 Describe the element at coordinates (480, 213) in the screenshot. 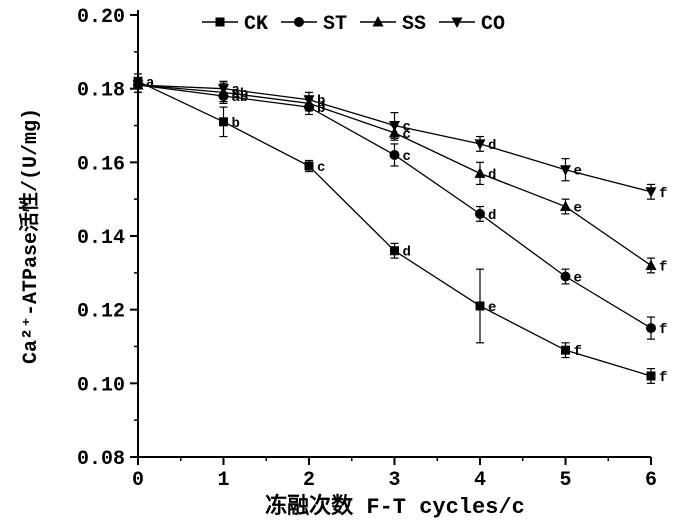

I see `marker-ST-x4` at that location.